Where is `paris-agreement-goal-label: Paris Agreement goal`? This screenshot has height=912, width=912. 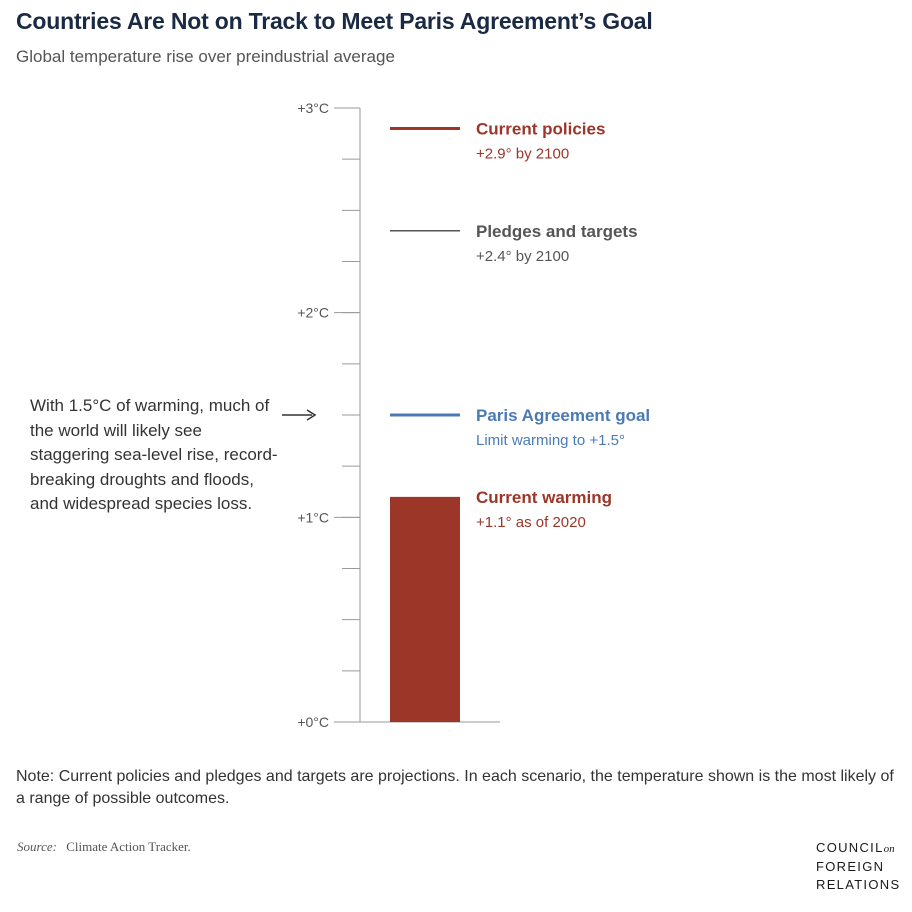
paris-agreement-goal-label: Paris Agreement goal is located at coordinates (563, 415).